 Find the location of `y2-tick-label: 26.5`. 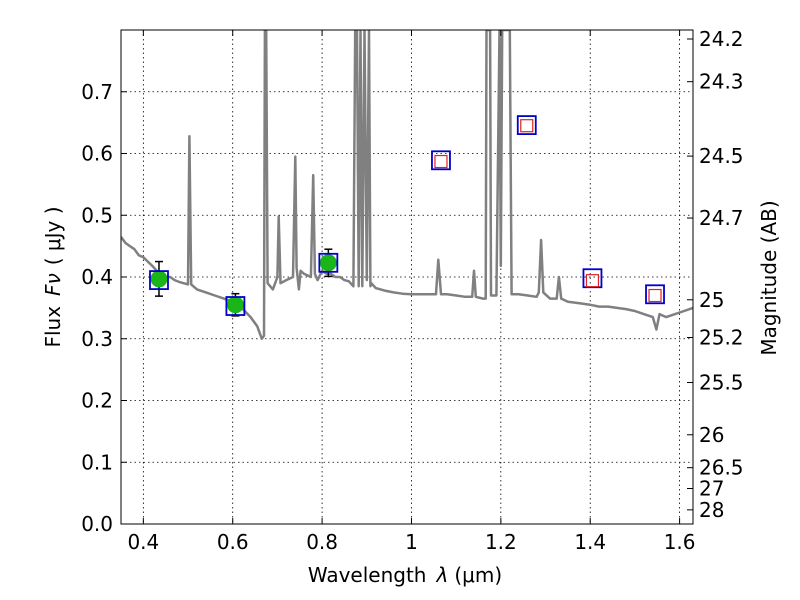

y2-tick-label: 26.5 is located at coordinates (721, 468).